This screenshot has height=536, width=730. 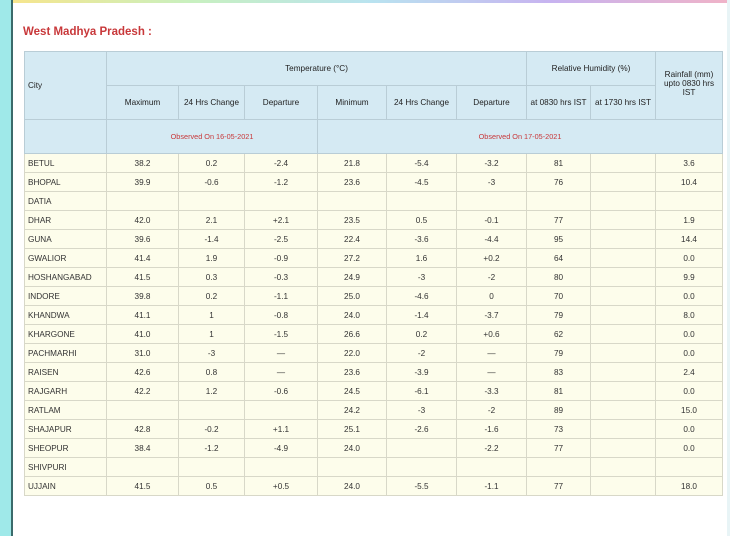 What do you see at coordinates (65, 85) in the screenshot?
I see `header-city: City` at bounding box center [65, 85].